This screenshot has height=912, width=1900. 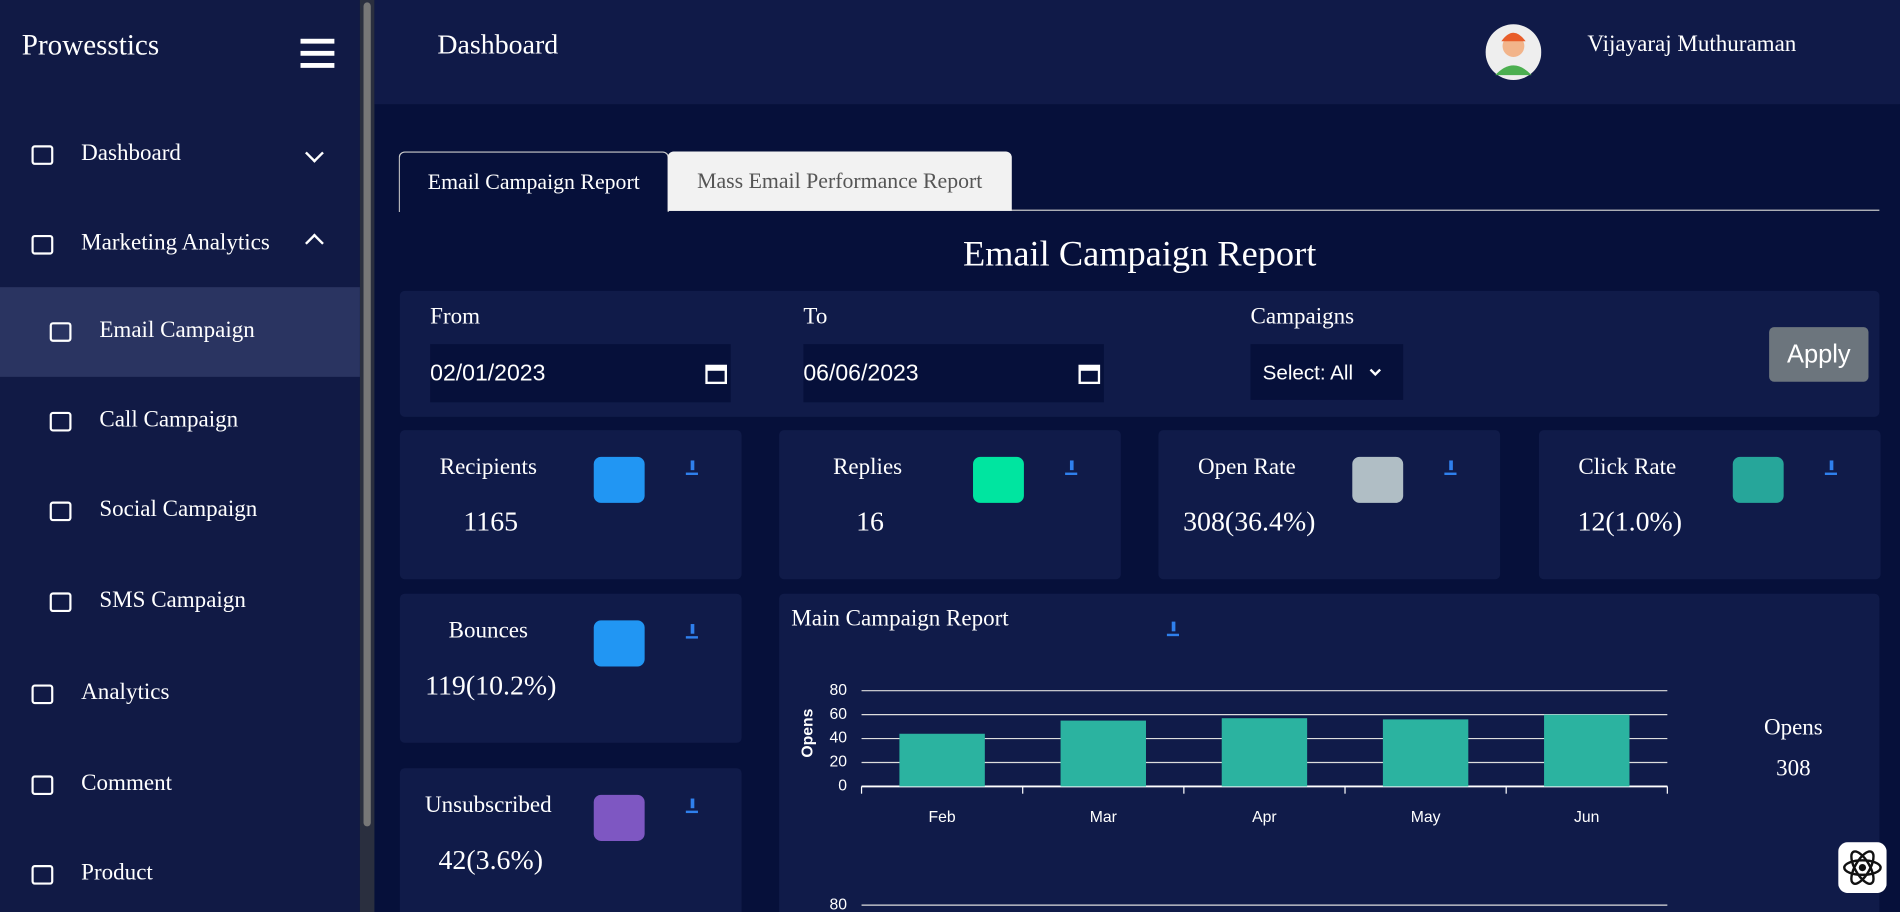 I want to click on x-tick-label: Jun, so click(x=1586, y=817).